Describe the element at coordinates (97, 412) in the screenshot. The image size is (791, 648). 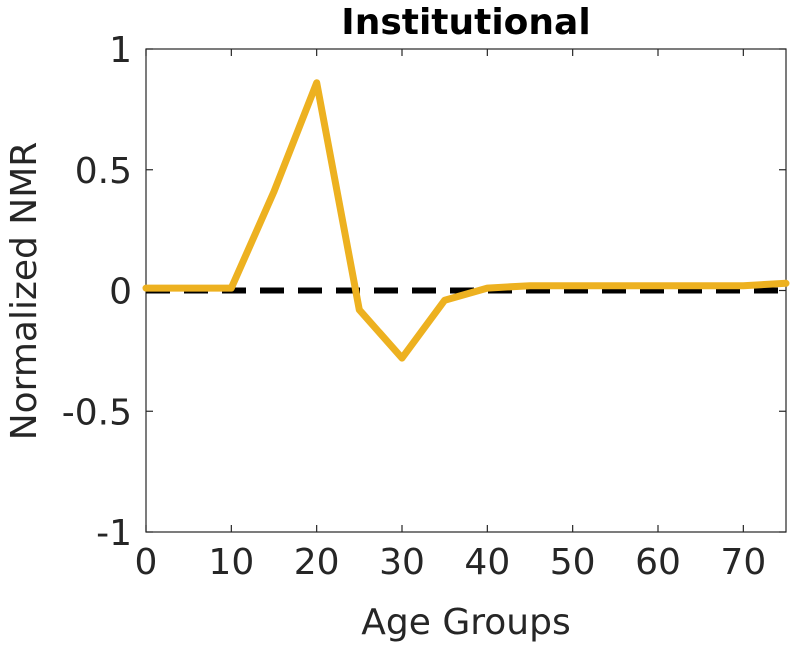
I see `y-tick-label: -0.5` at that location.